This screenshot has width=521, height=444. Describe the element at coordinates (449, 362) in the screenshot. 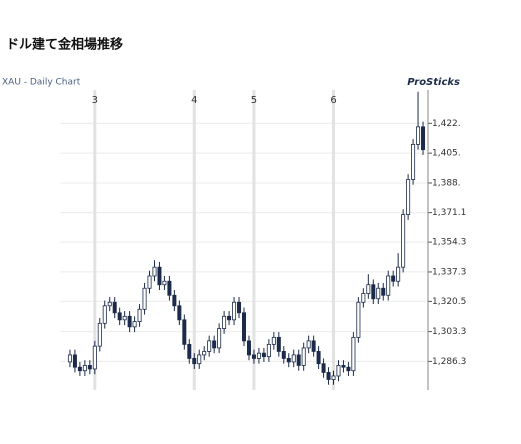

I see `y-tick-label: 1,286.3` at that location.